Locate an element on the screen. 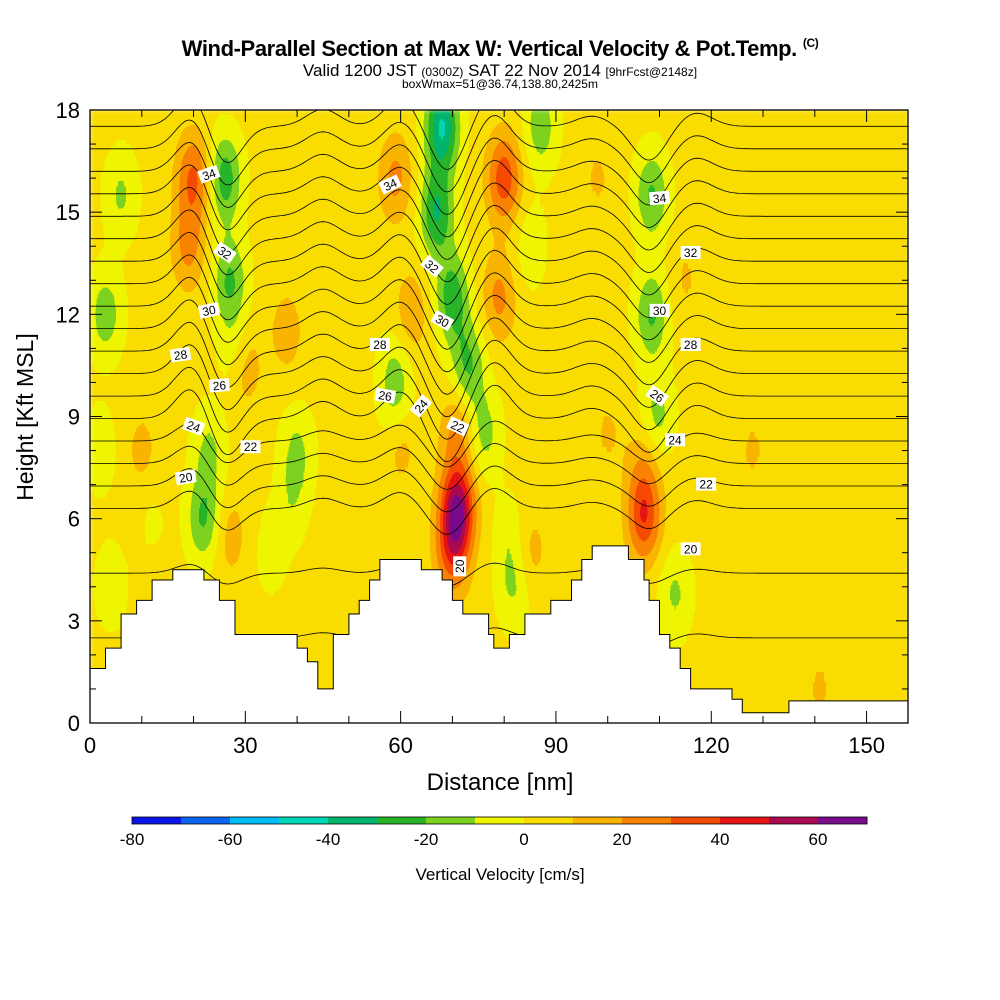  colorbar-tick-label: -20 is located at coordinates (426, 839).